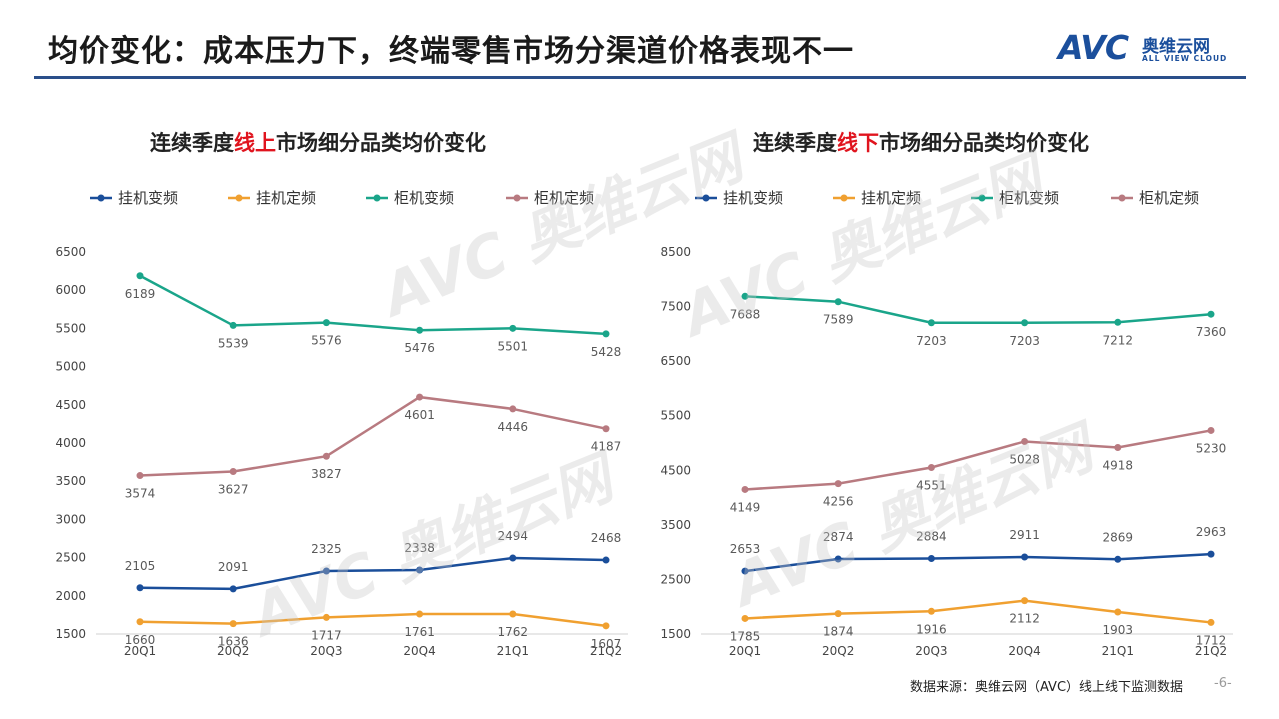 This screenshot has height=719, width=1279. What do you see at coordinates (233, 642) in the screenshot?
I see `online-data-label: 1636` at bounding box center [233, 642].